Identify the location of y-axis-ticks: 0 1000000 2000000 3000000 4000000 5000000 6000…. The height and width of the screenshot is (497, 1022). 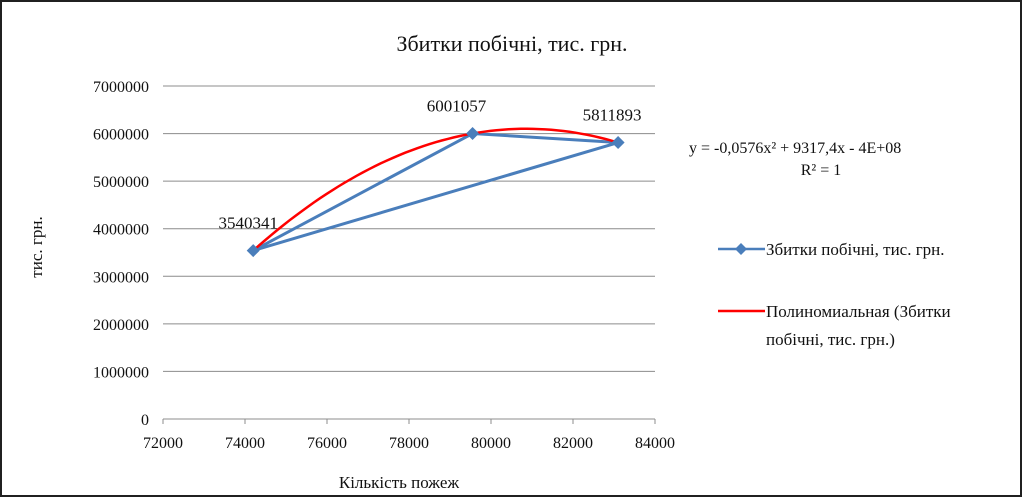
(121, 254).